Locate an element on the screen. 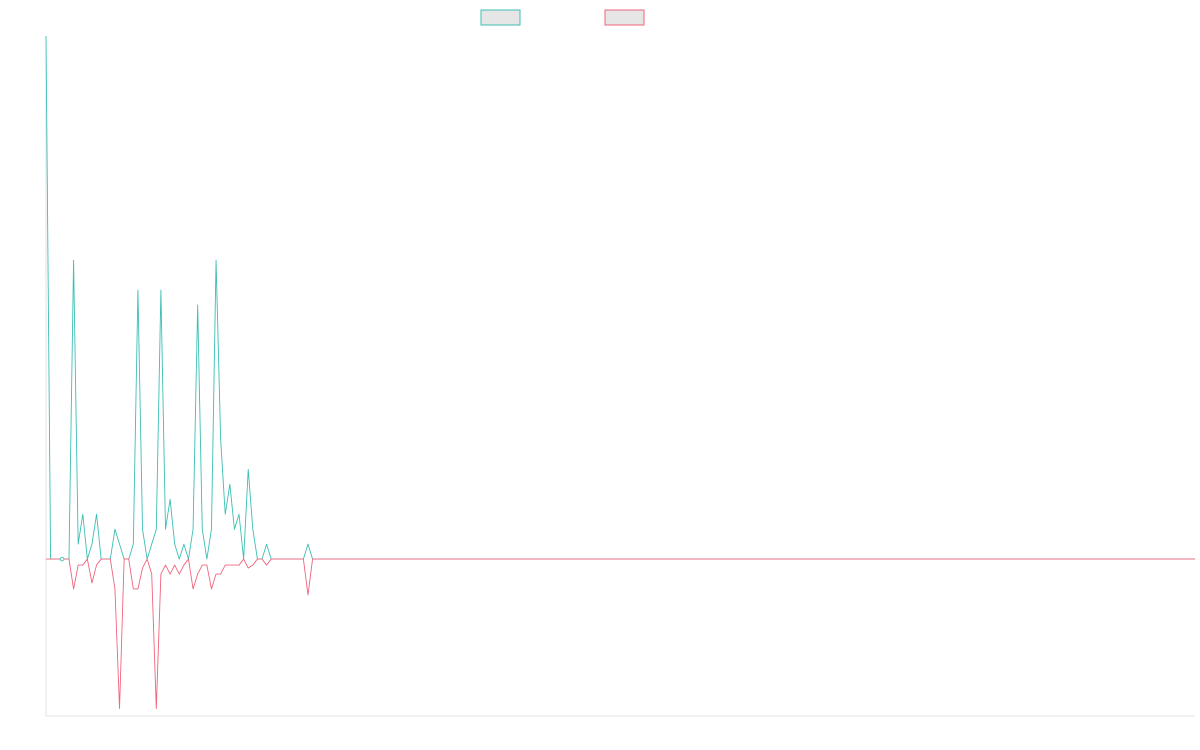 The image size is (1200, 750). series-1-point is located at coordinates (62, 559).